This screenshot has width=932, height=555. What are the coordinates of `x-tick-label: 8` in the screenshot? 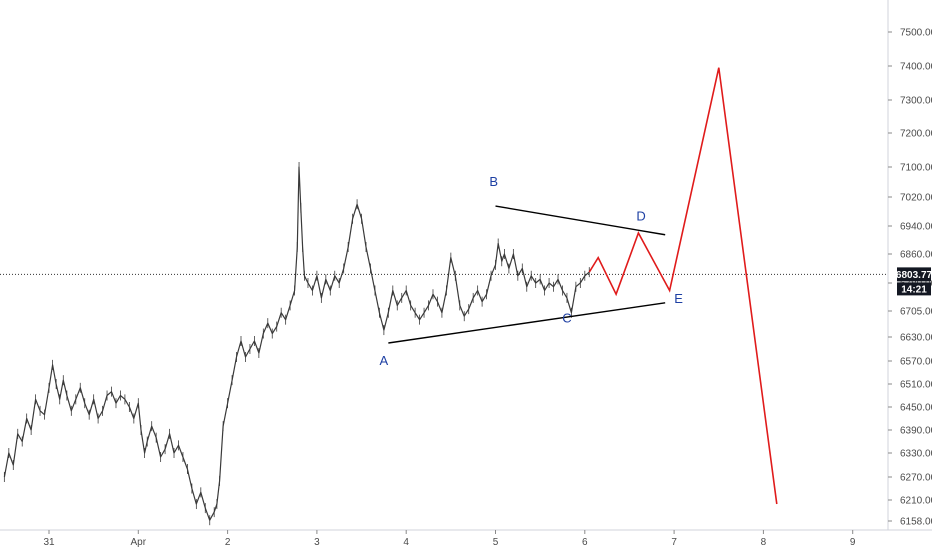 It's located at (764, 542).